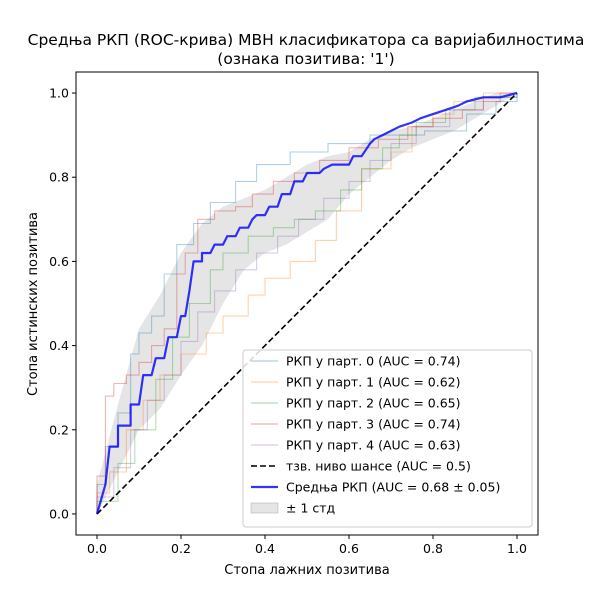  I want to click on legend-label-std: ± 1 стд, so click(310, 508).